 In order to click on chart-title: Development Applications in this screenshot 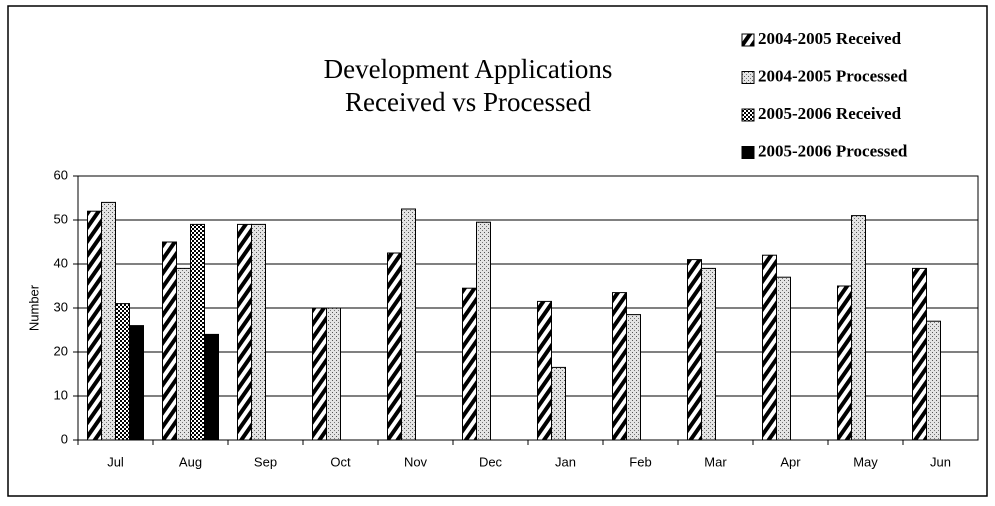, I will do `click(468, 69)`.